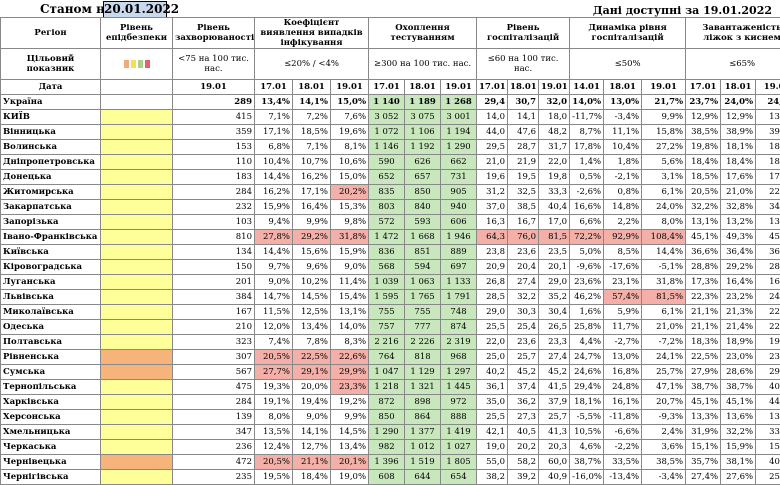  What do you see at coordinates (51, 327) in the screenshot?
I see `region-name: Одеська` at bounding box center [51, 327].